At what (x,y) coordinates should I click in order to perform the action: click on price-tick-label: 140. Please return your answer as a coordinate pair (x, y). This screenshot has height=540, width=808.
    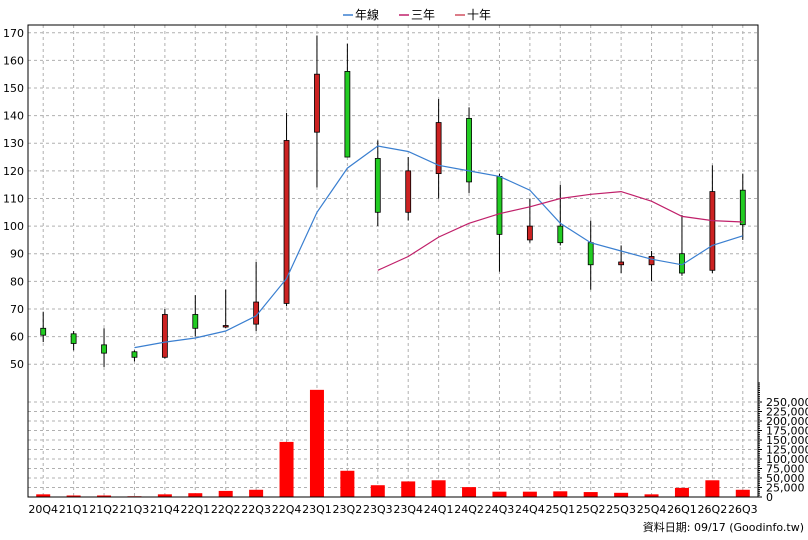
    Looking at the image, I should click on (13, 116).